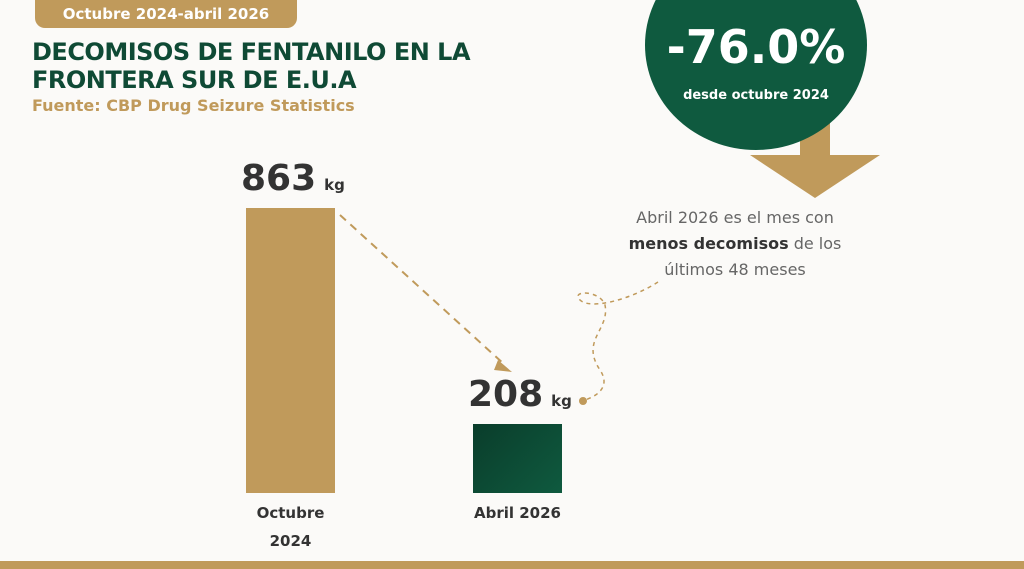 This screenshot has height=569, width=1024. I want to click on value-label-group: 208 kg, so click(520, 394).